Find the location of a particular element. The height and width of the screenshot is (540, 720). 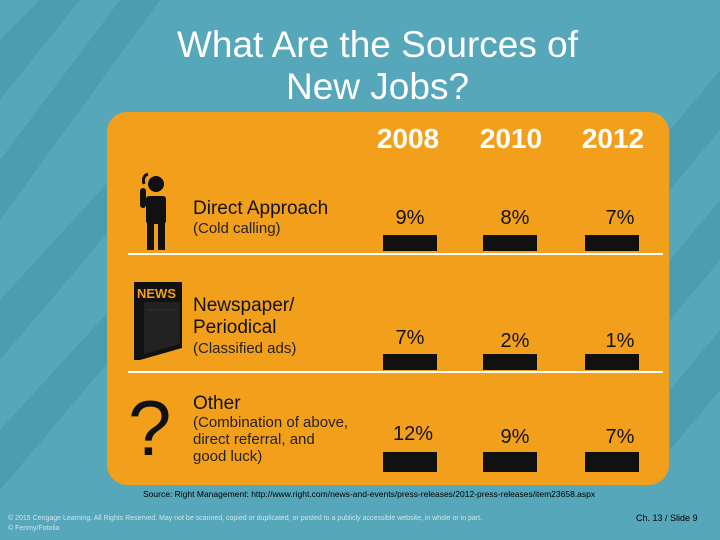

value-bar-direct-2012 is located at coordinates (612, 243).